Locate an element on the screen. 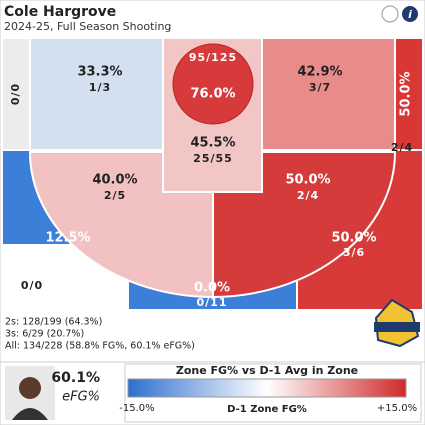  player-photo-head is located at coordinates (30, 388).